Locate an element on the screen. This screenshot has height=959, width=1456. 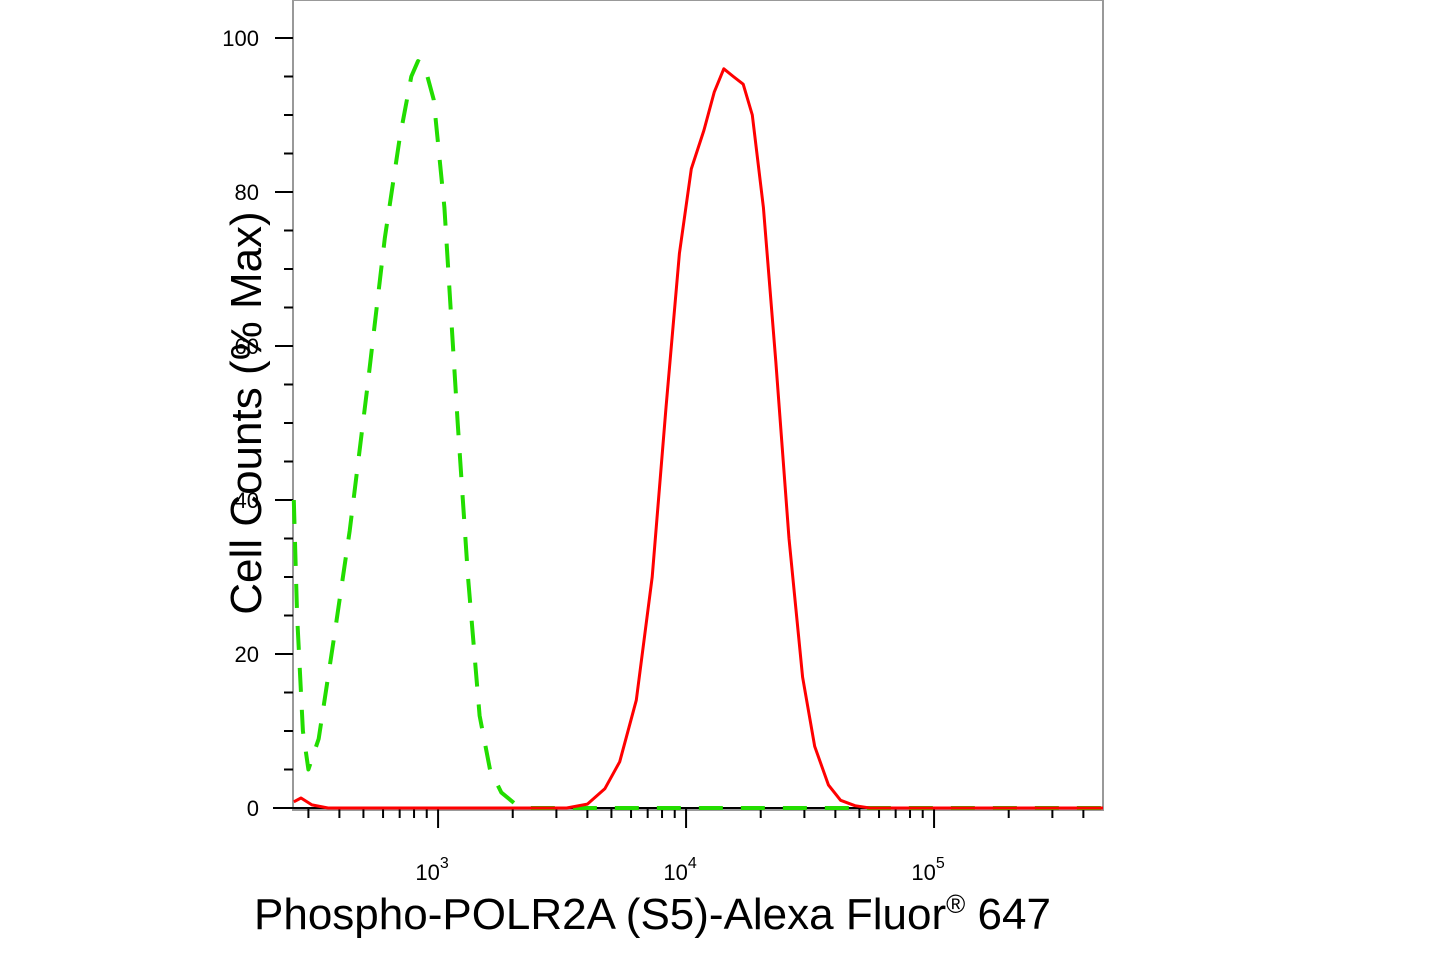
x-tick-label: 10⁴ is located at coordinates (679, 870).